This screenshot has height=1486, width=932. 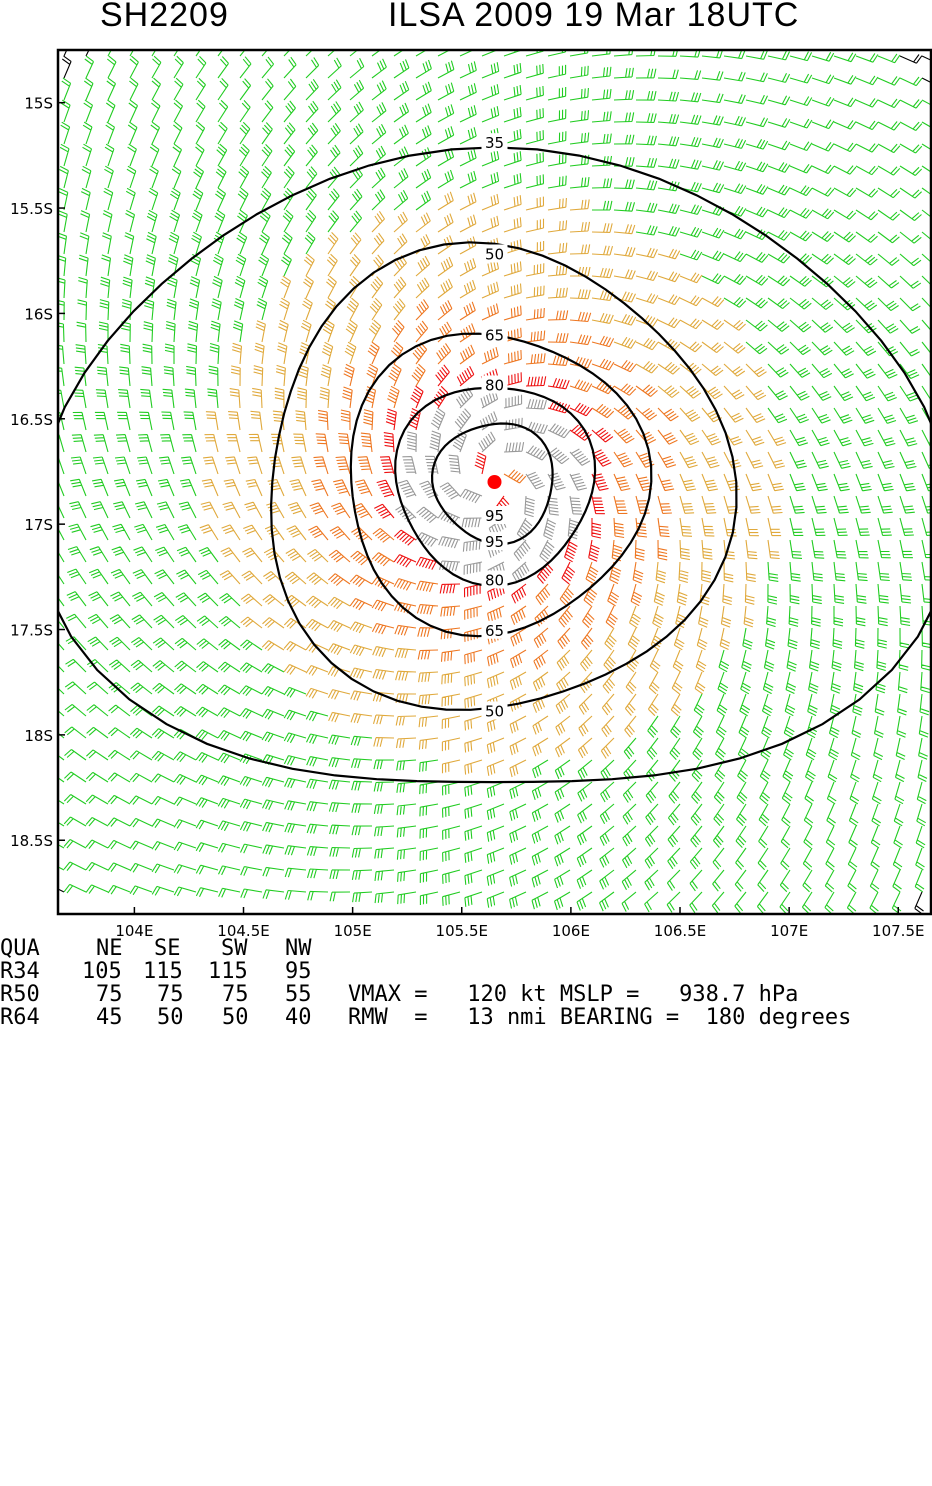 I want to click on lat-label: 17S, so click(x=38, y=525).